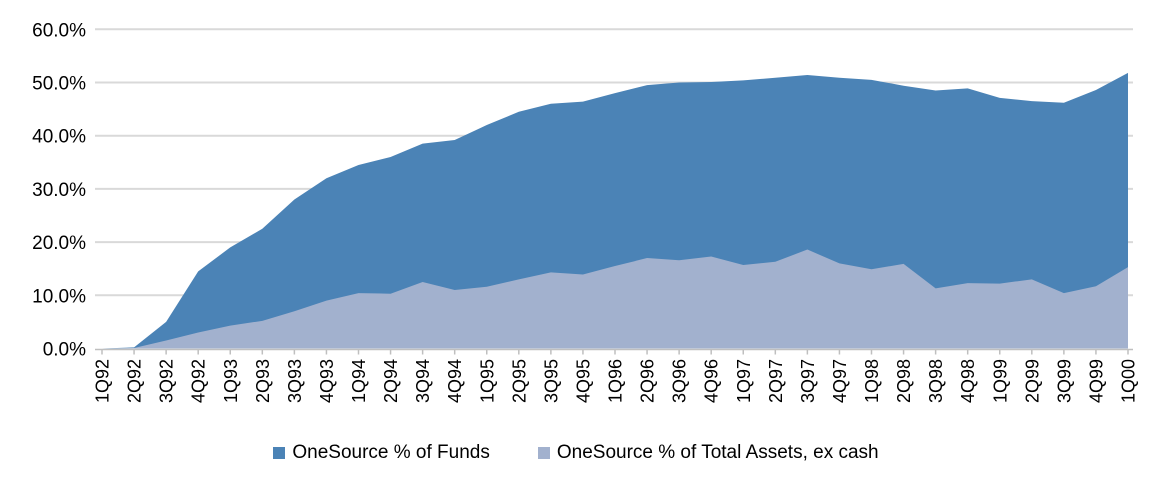 Image resolution: width=1152 pixels, height=496 pixels. What do you see at coordinates (279, 453) in the screenshot?
I see `legend-swatch-funds-icon` at bounding box center [279, 453].